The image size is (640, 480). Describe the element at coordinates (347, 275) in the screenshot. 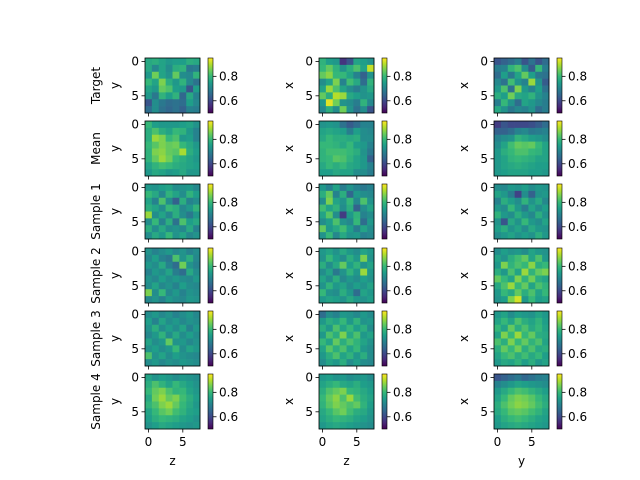

I see `heatmap-panel-4-2: 0 5 0.6 0.8 x` at that location.